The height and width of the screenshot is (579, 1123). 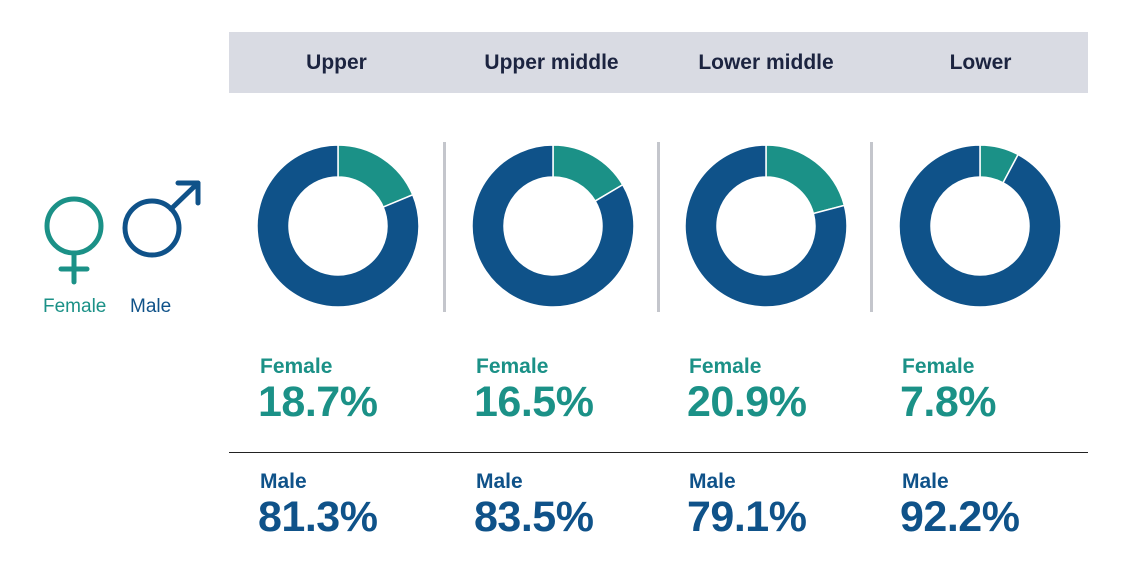 What do you see at coordinates (375, 176) in the screenshot?
I see `donut-slice-female-upper` at bounding box center [375, 176].